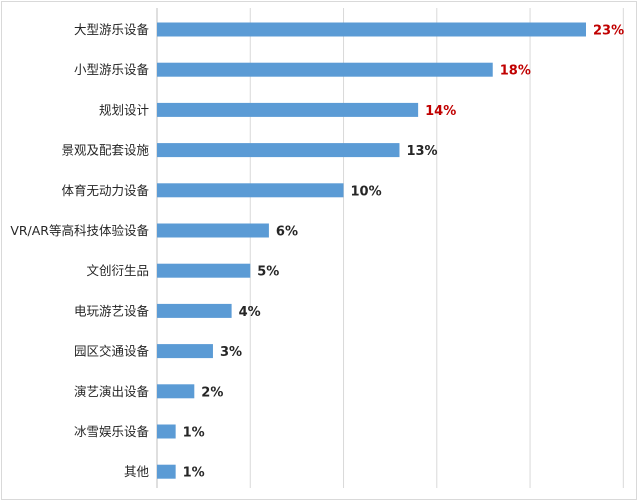 The width and height of the screenshot is (640, 503). I want to click on category-label: 园区交通设备, so click(112, 351).